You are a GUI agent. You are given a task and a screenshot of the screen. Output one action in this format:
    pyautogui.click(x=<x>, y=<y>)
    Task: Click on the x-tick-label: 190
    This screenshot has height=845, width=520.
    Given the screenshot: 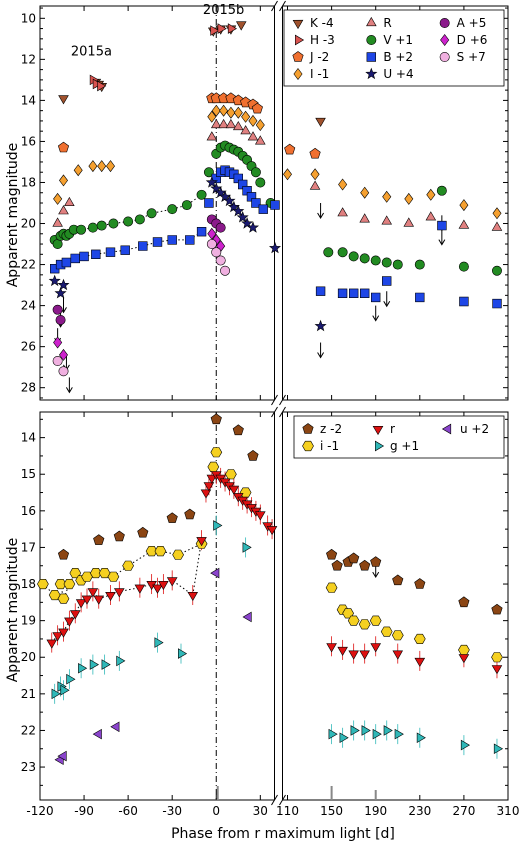 What is the action you would take?
    pyautogui.click(x=375, y=811)
    